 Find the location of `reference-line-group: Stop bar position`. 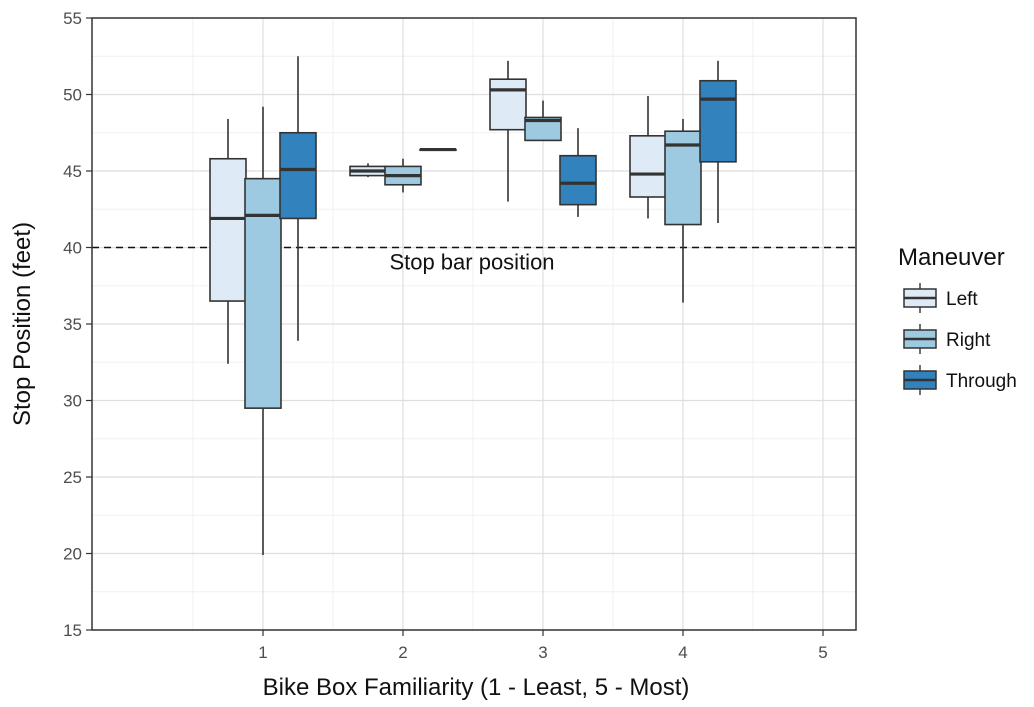

reference-line-group: Stop bar position is located at coordinates (474, 260).